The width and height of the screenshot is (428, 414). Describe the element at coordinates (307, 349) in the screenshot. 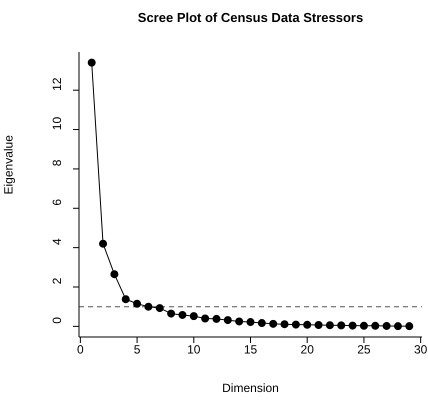

I see `x-tick-label: 20` at that location.